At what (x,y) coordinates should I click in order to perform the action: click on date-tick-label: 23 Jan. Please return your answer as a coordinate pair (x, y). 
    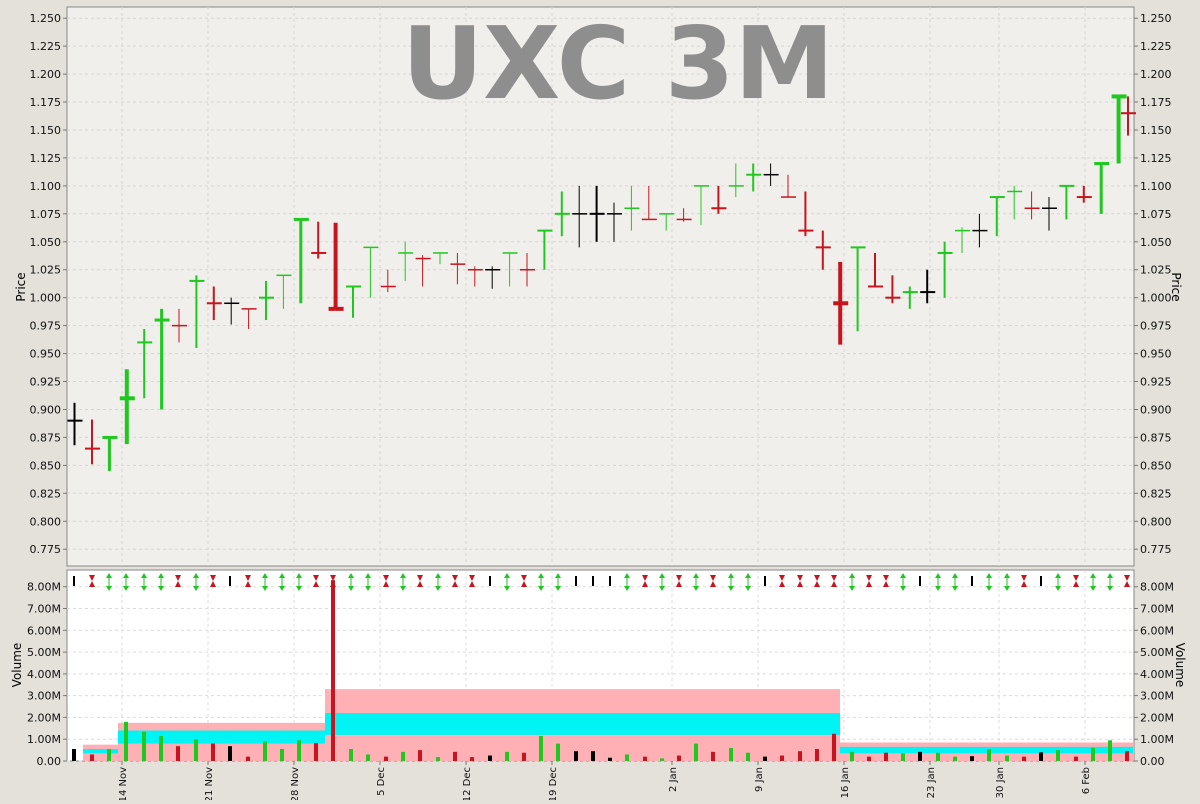
    Looking at the image, I should click on (931, 782).